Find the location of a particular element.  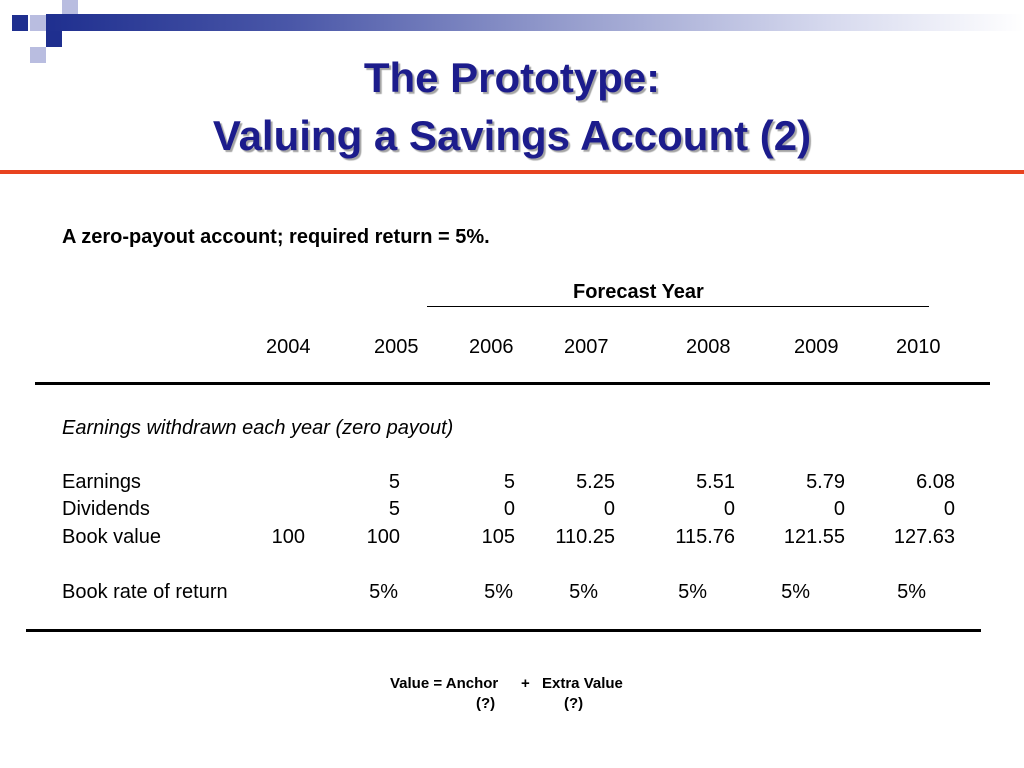

year-header: 2010 is located at coordinates (918, 347).